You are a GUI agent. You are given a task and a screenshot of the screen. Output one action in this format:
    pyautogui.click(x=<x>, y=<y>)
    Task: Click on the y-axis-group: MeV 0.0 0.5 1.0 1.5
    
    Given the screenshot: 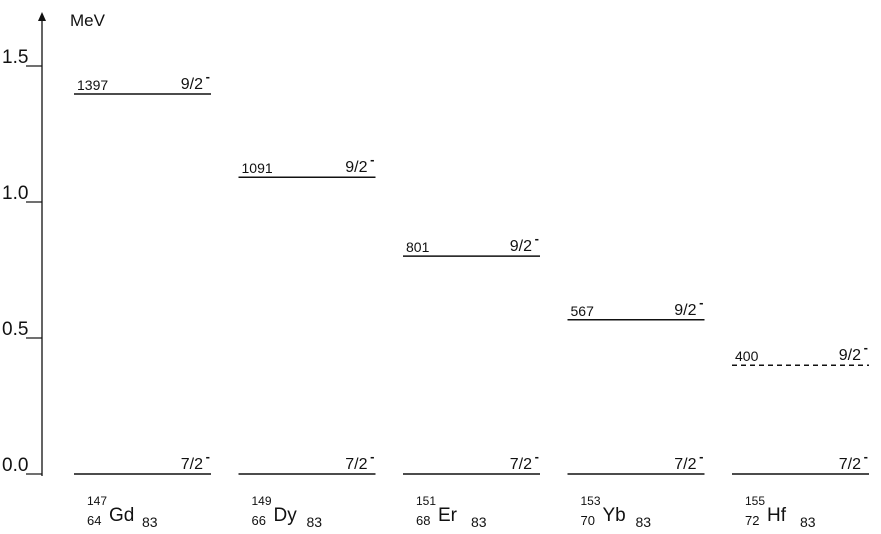 What is the action you would take?
    pyautogui.click(x=54, y=243)
    